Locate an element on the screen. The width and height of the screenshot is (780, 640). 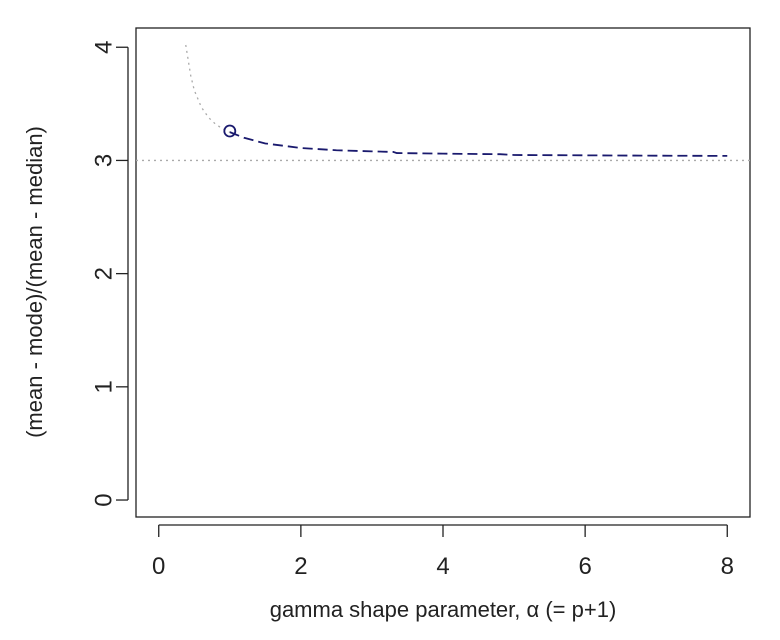
x-tick-label: 6 is located at coordinates (584, 566).